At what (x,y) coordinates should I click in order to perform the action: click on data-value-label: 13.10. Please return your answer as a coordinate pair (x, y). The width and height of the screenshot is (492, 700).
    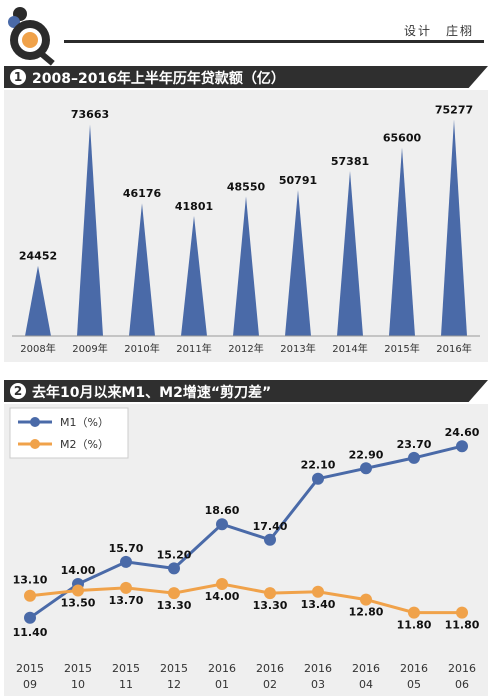
    Looking at the image, I should click on (30, 580).